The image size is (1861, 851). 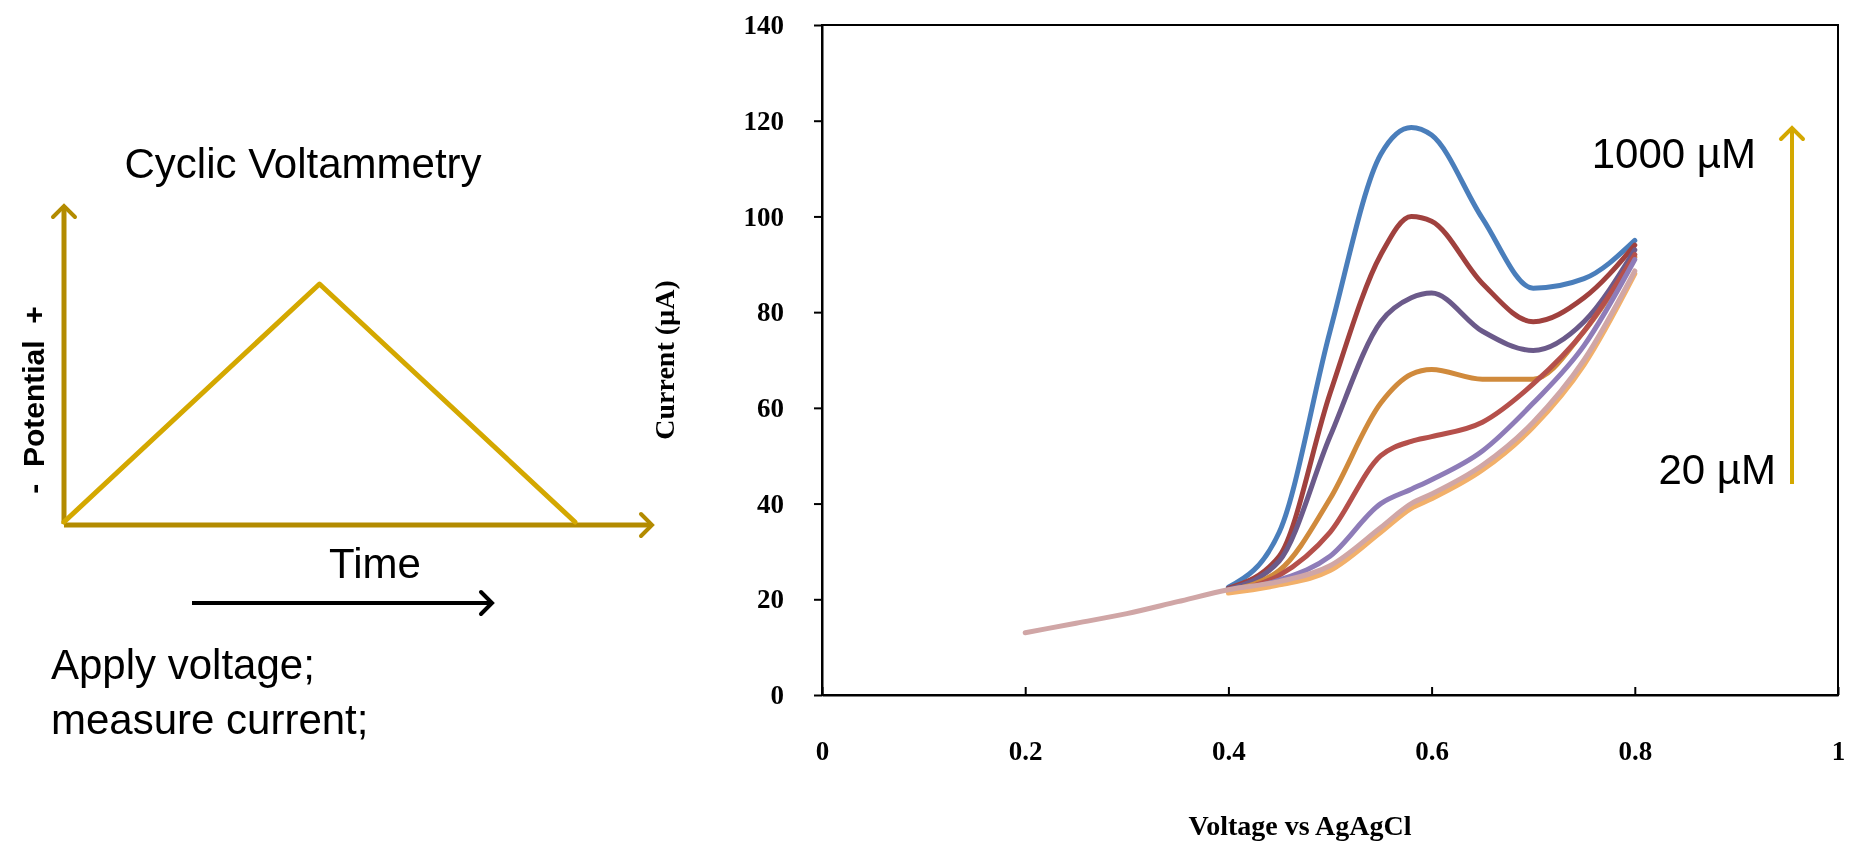 What do you see at coordinates (777, 695) in the screenshot?
I see `y-tick-label: 0` at bounding box center [777, 695].